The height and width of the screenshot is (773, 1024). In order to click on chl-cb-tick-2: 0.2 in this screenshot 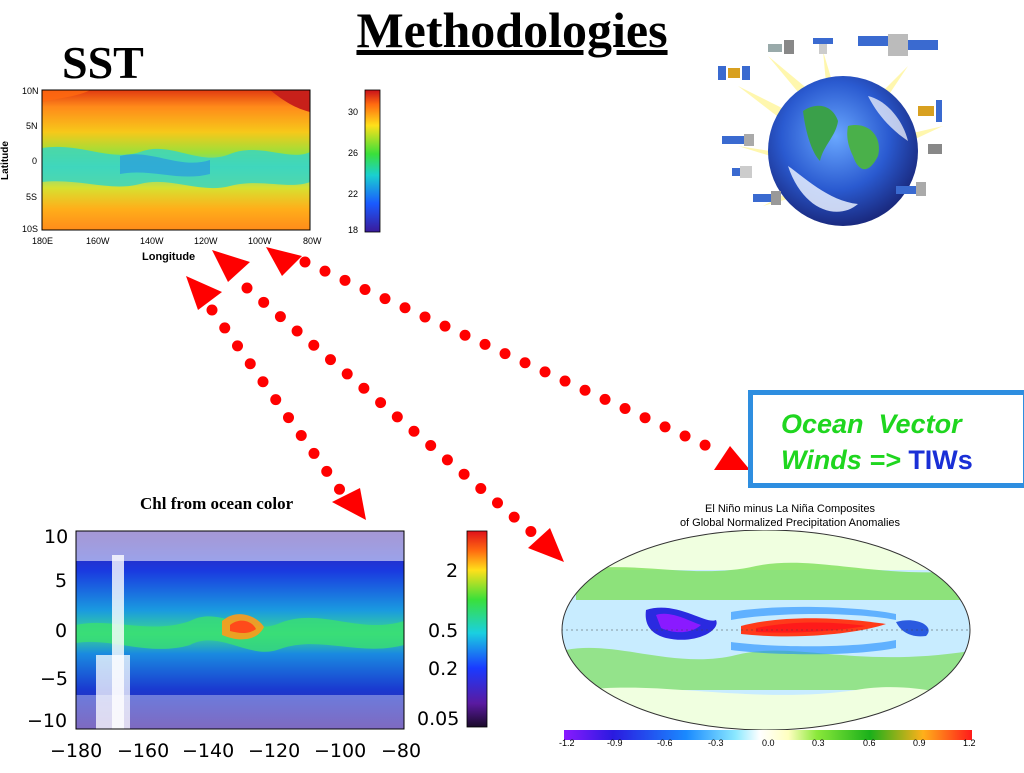, I will do `click(443, 669)`.